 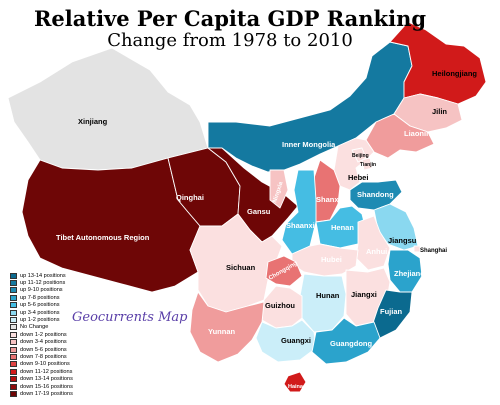 What do you see at coordinates (309, 144) in the screenshot?
I see `label-inner-mongolia: Inner Mongolia` at bounding box center [309, 144].